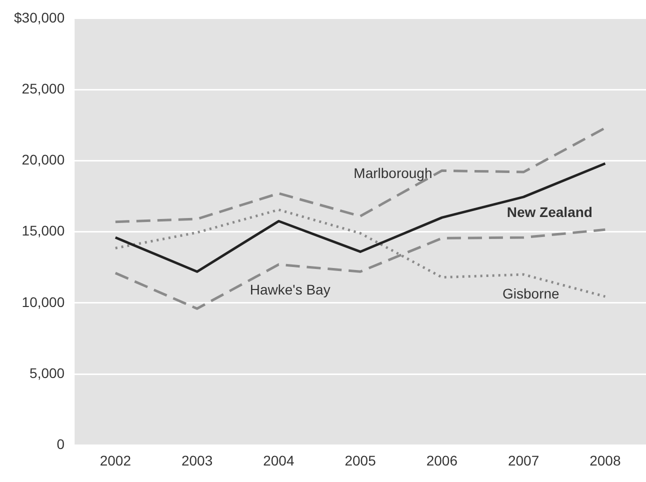  What do you see at coordinates (442, 460) in the screenshot?
I see `x-tick-label: 2006` at bounding box center [442, 460].